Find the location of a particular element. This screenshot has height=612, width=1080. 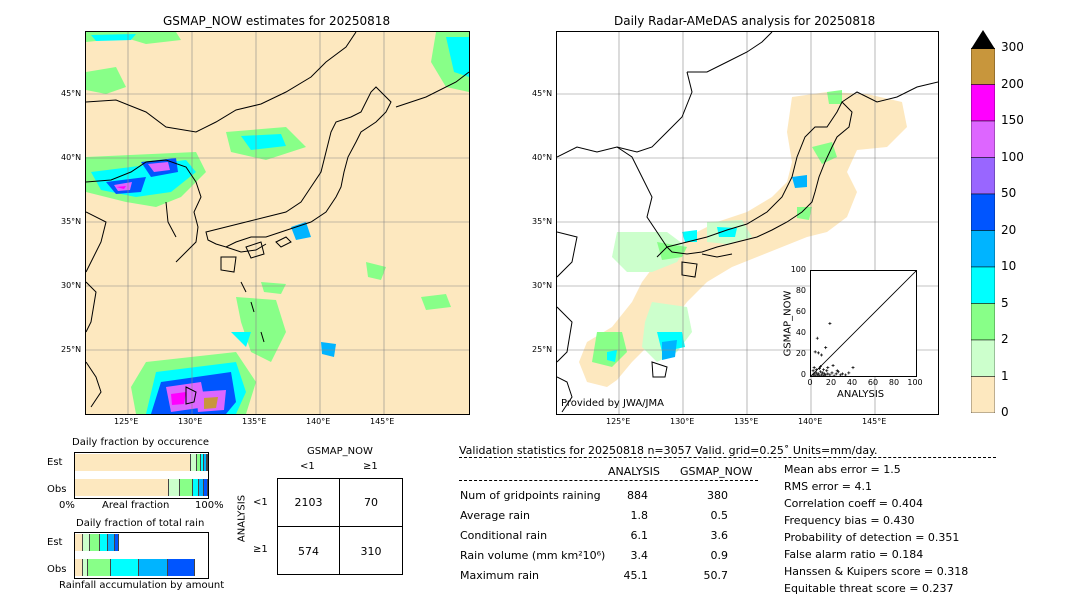

validation-col-gsmap: GSMAP_NOW is located at coordinates (716, 471).